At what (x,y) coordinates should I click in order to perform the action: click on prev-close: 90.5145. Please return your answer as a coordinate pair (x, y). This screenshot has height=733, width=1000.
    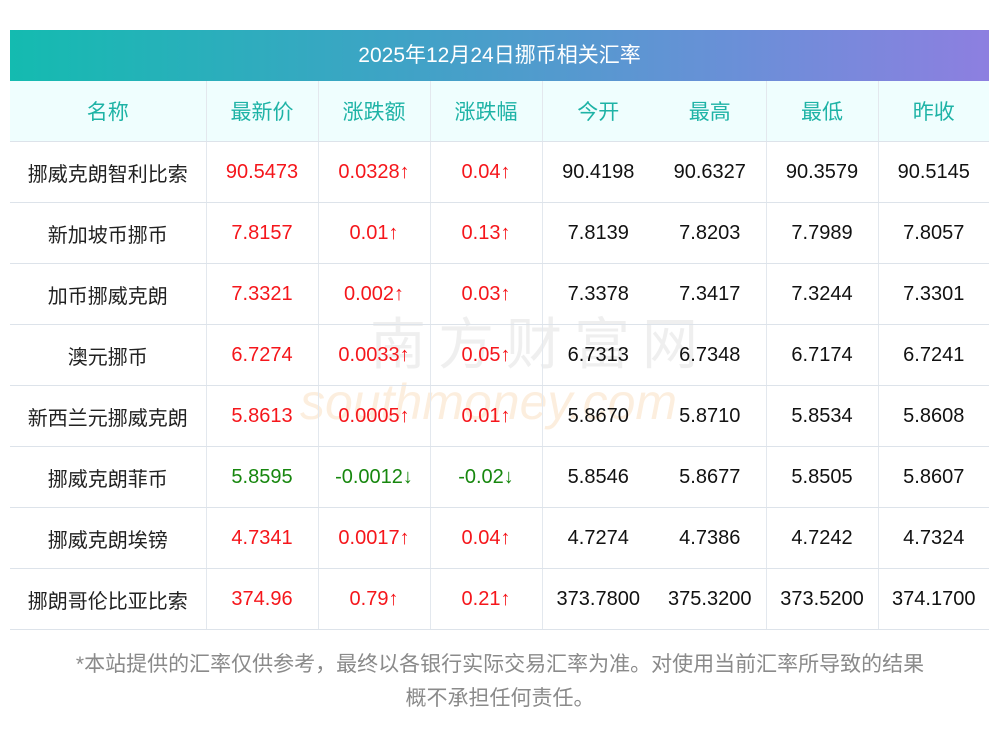
    Looking at the image, I should click on (933, 172).